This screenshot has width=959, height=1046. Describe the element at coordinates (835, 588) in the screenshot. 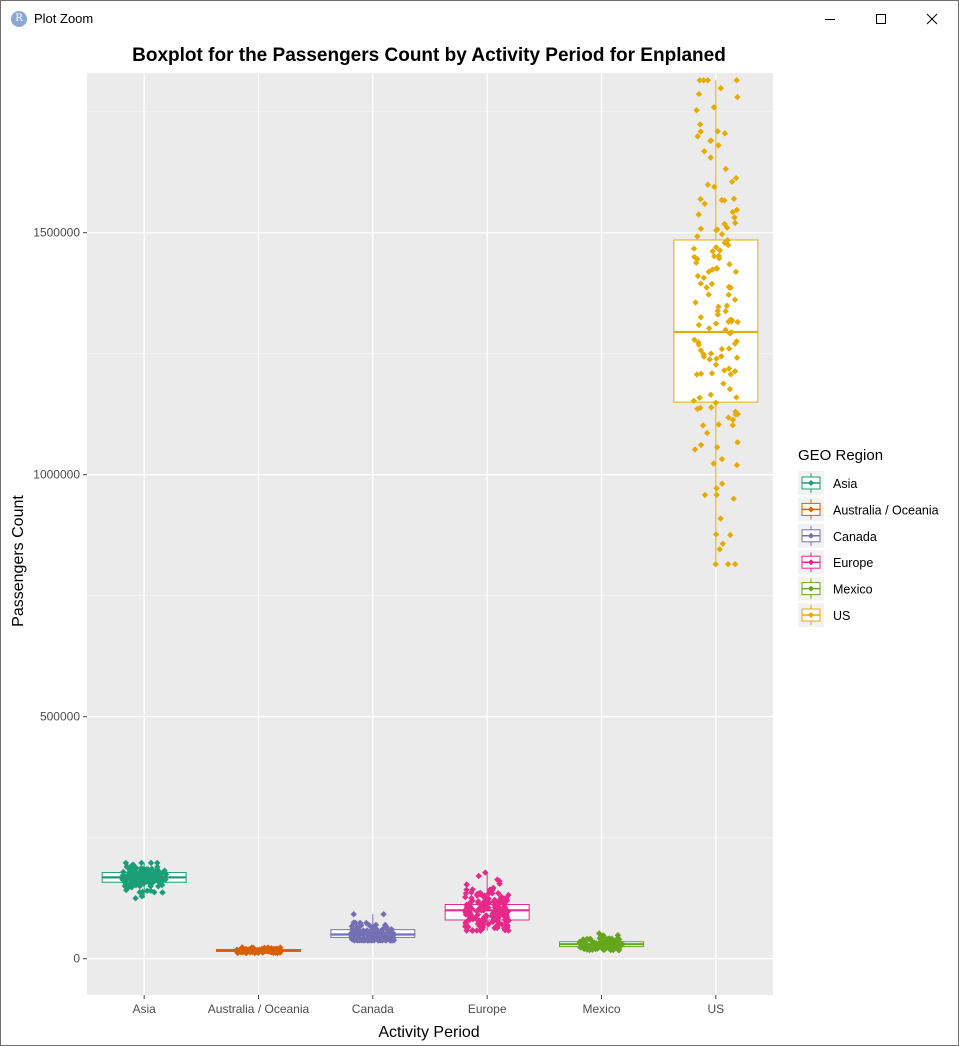

I see `legend-entry: Mexico` at that location.